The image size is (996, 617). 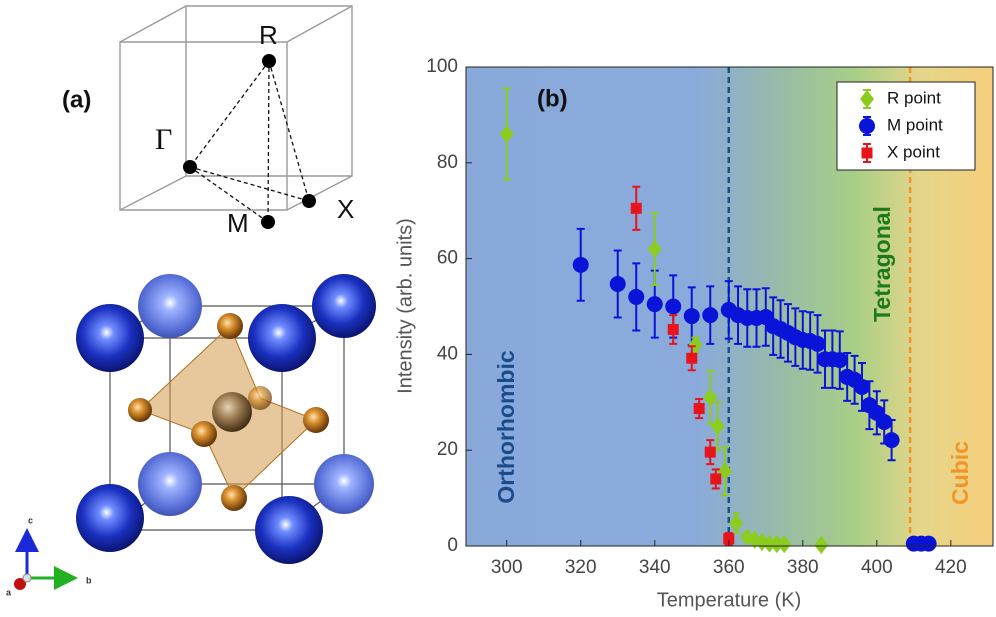 What do you see at coordinates (447, 162) in the screenshot?
I see `y-tick-label: 80` at bounding box center [447, 162].